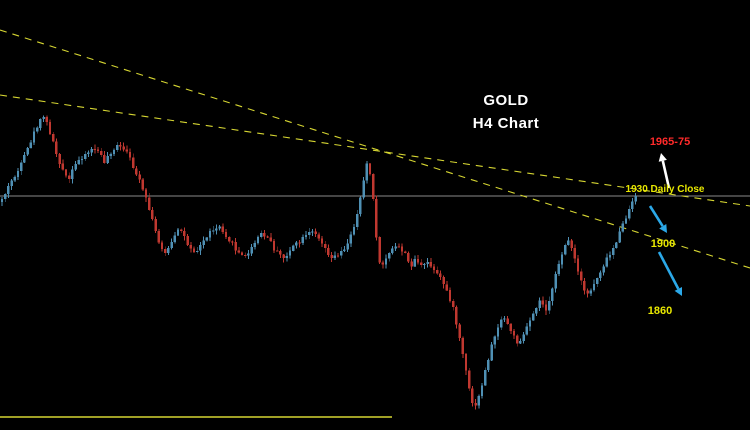  What do you see at coordinates (505, 100) in the screenshot?
I see `chart-title-symbol: GOLD` at bounding box center [505, 100].